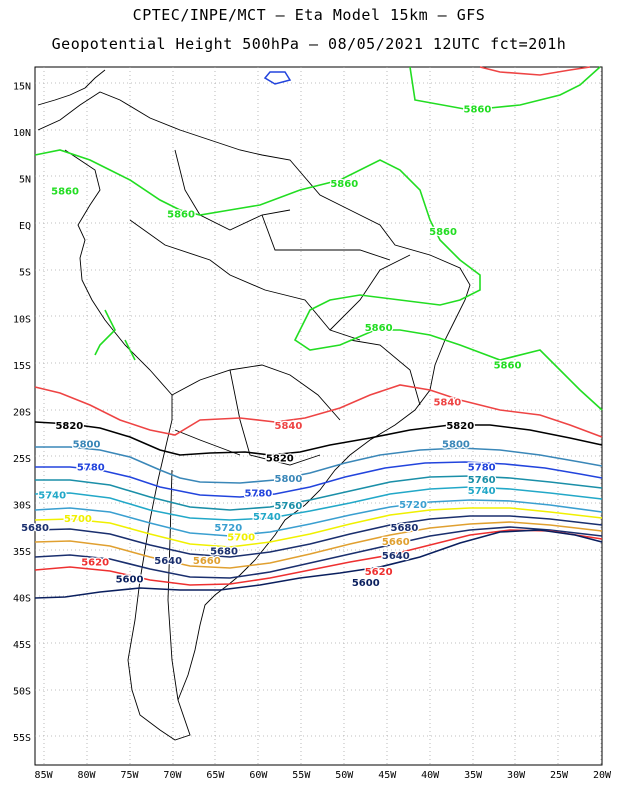  I want to click on lat-tick-label: 5N, so click(25, 180).